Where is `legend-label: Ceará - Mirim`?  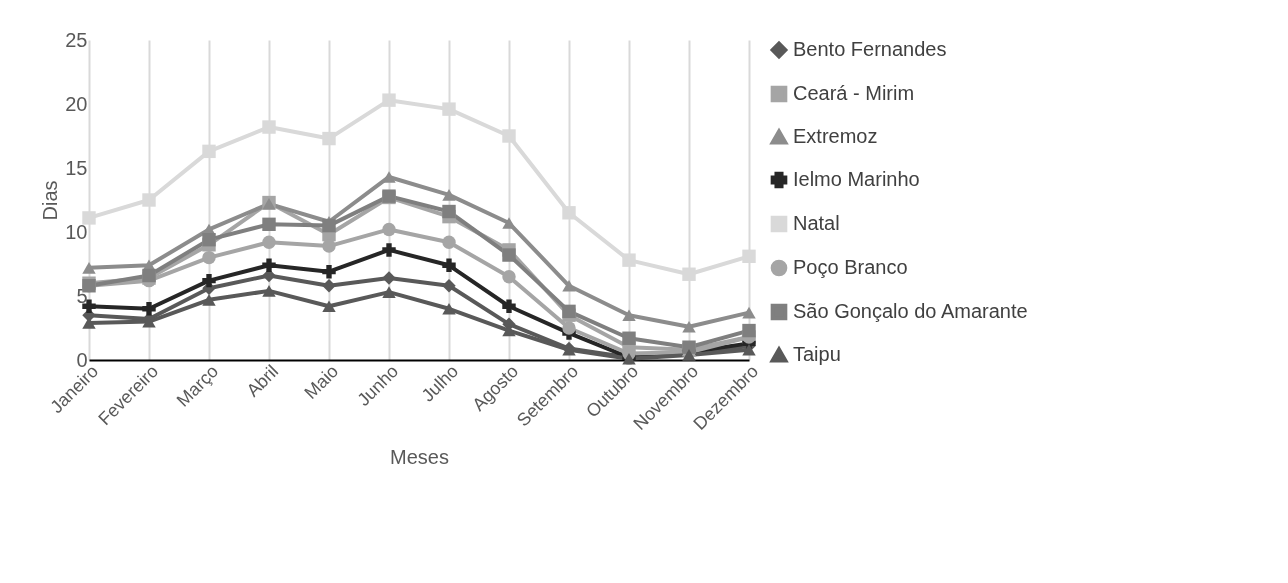 legend-label: Ceará - Mirim is located at coordinates (854, 93).